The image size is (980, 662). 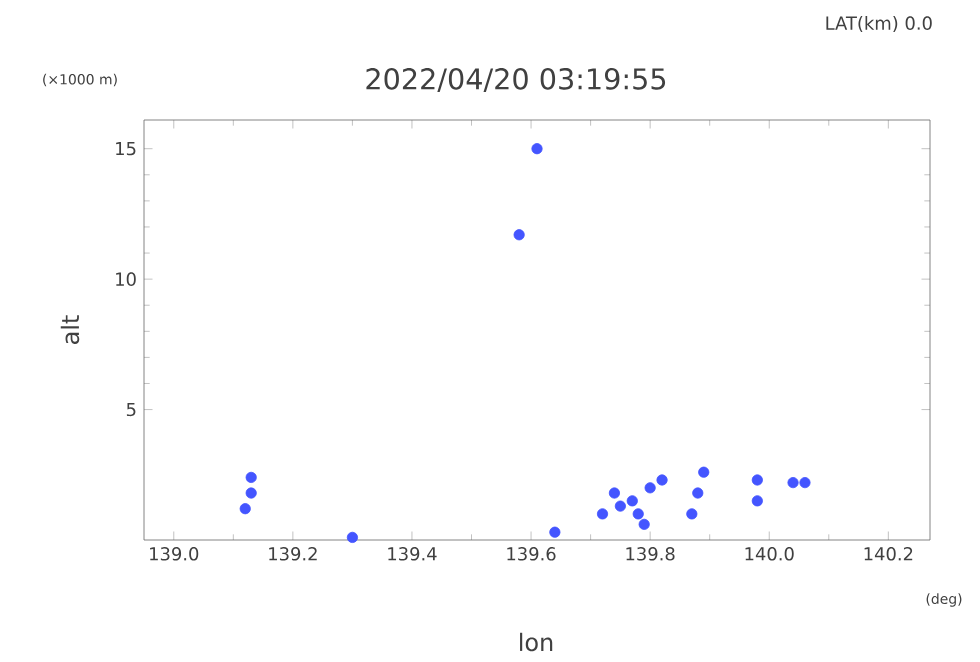 What do you see at coordinates (412, 554) in the screenshot?
I see `x-tick-label: 139.4` at bounding box center [412, 554].